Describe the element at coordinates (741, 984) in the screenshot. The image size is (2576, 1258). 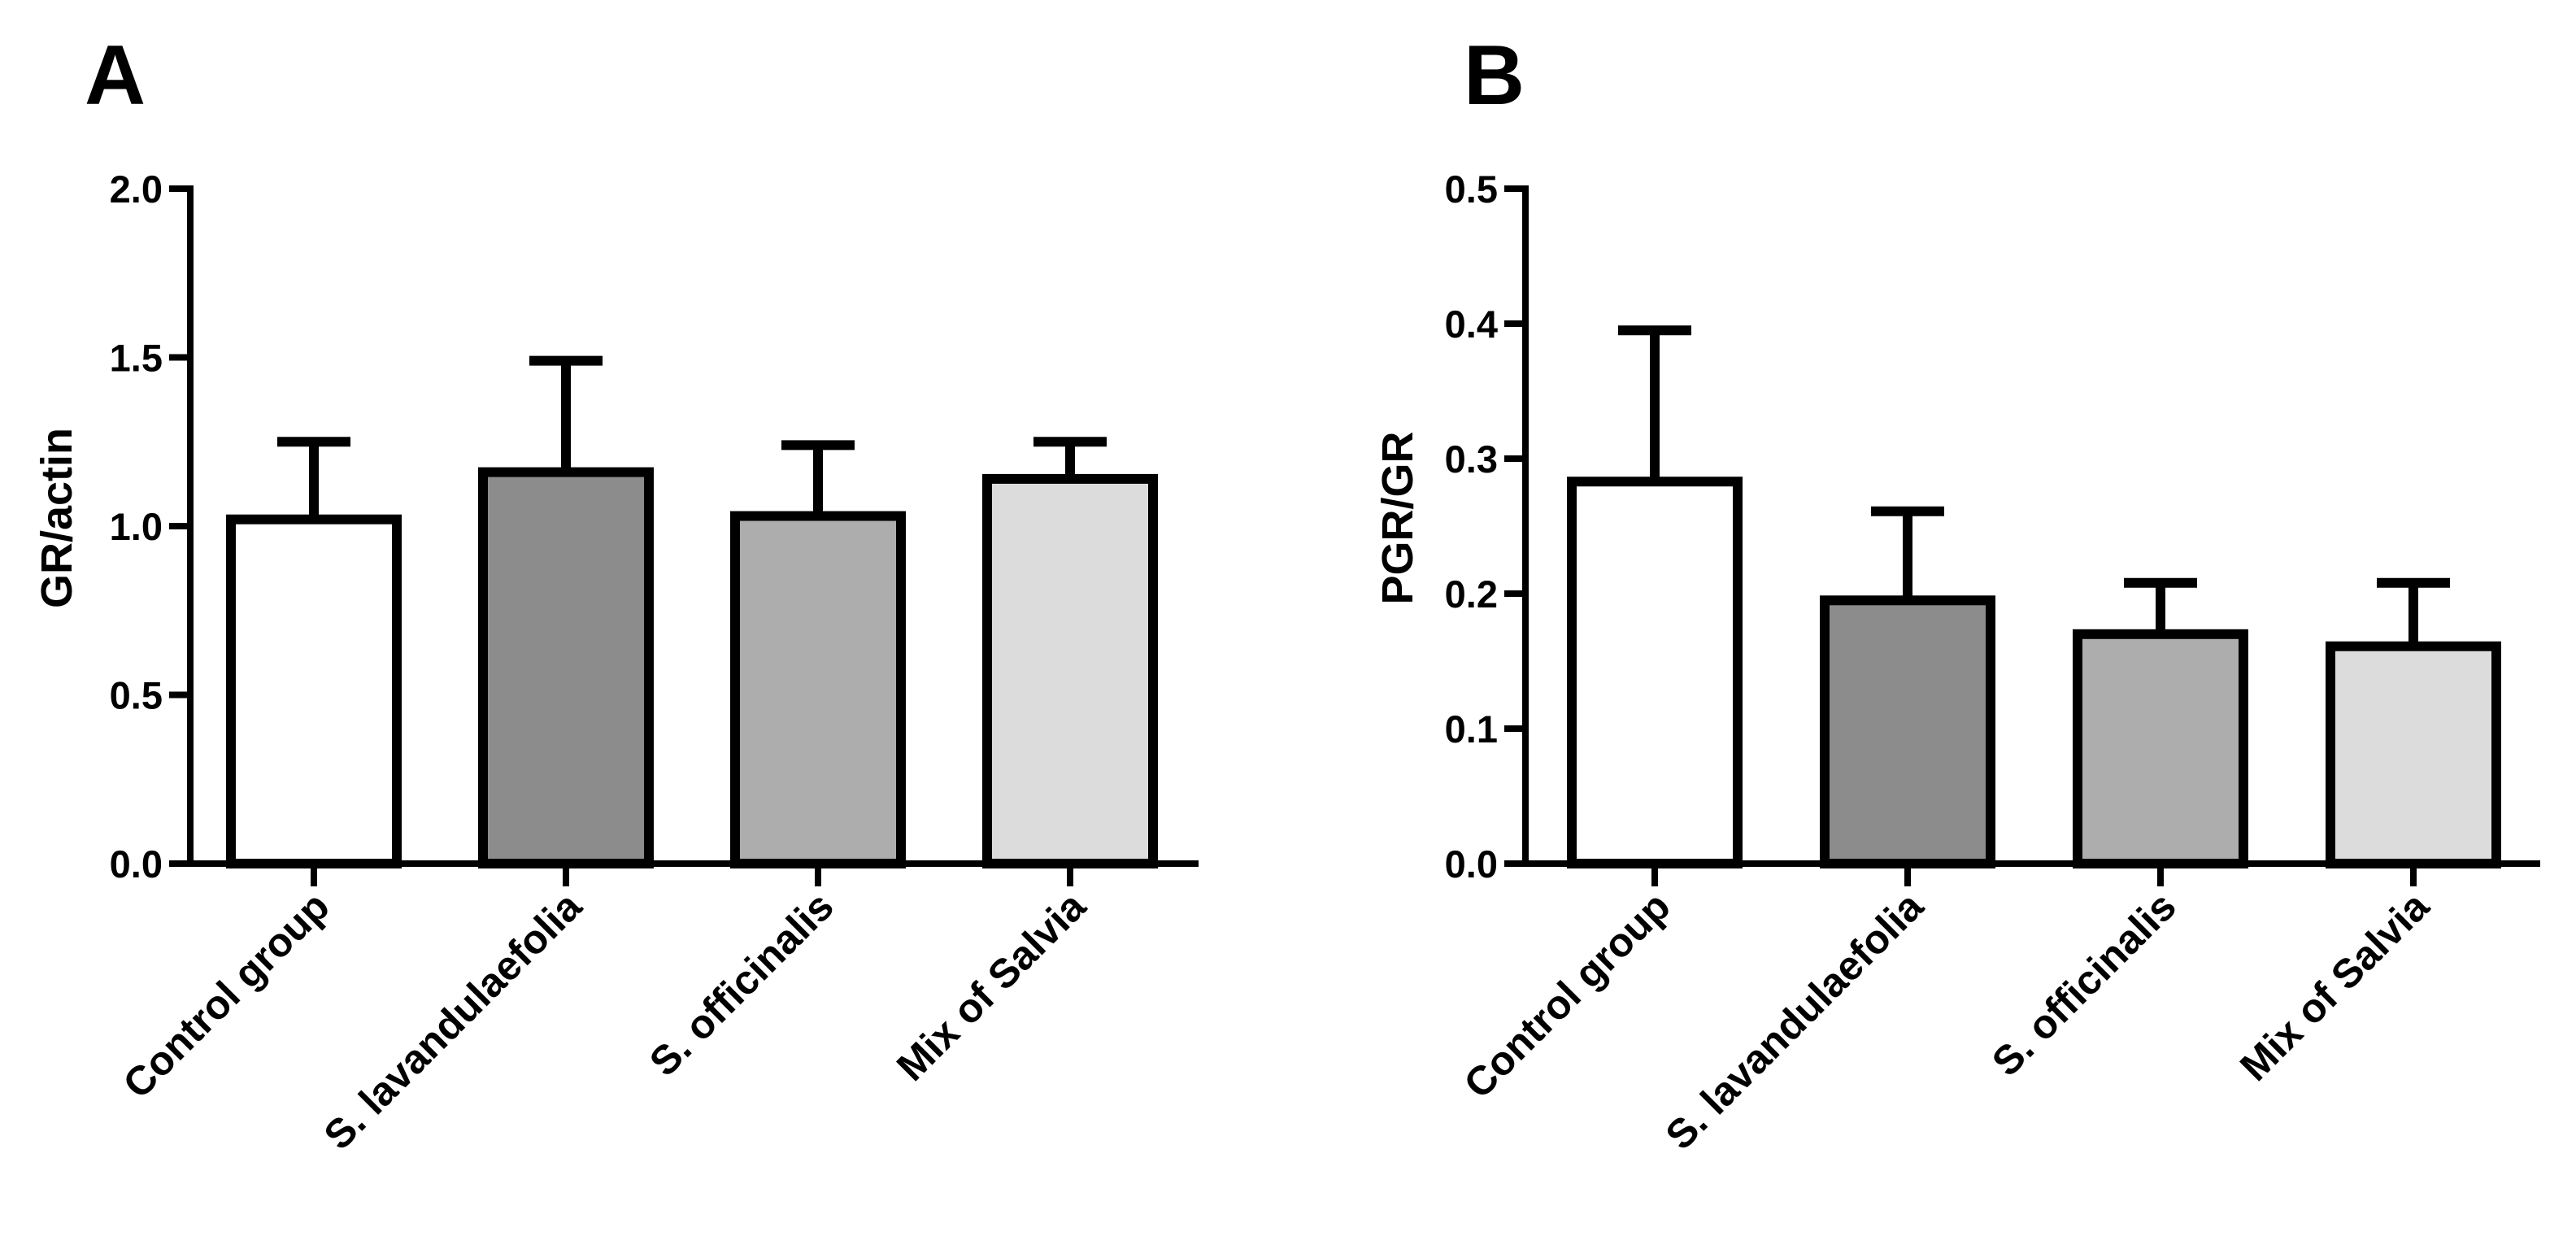
I see `category-label-a-2: S. officinalis` at that location.